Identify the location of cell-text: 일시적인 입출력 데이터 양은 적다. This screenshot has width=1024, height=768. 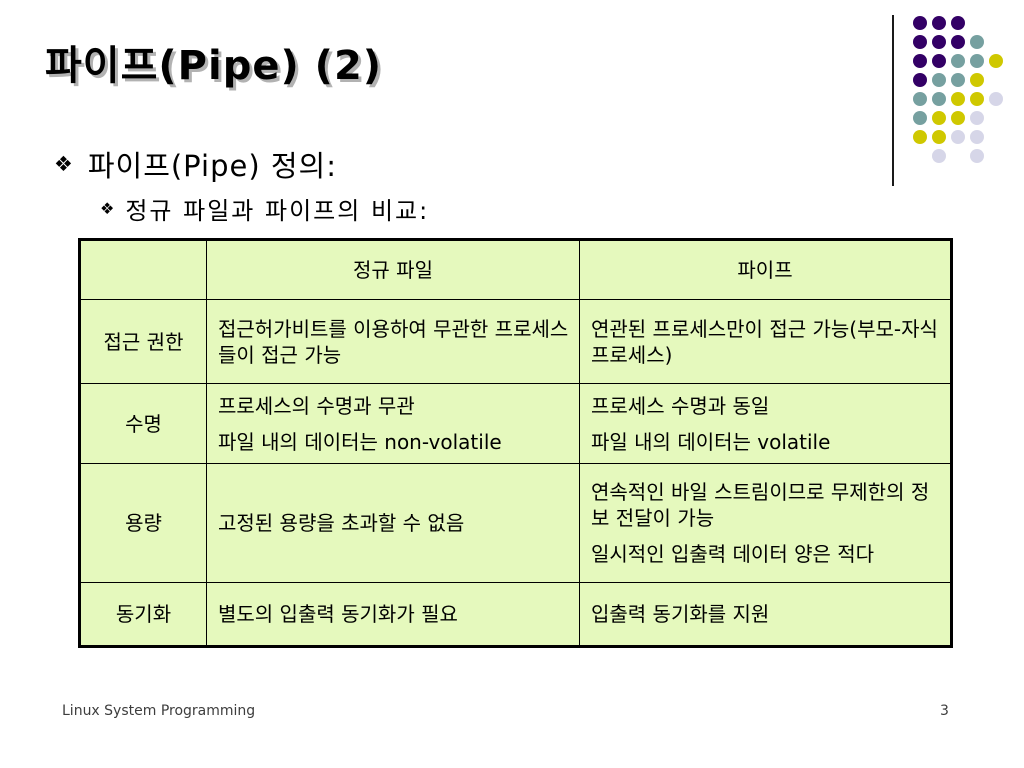
(733, 554).